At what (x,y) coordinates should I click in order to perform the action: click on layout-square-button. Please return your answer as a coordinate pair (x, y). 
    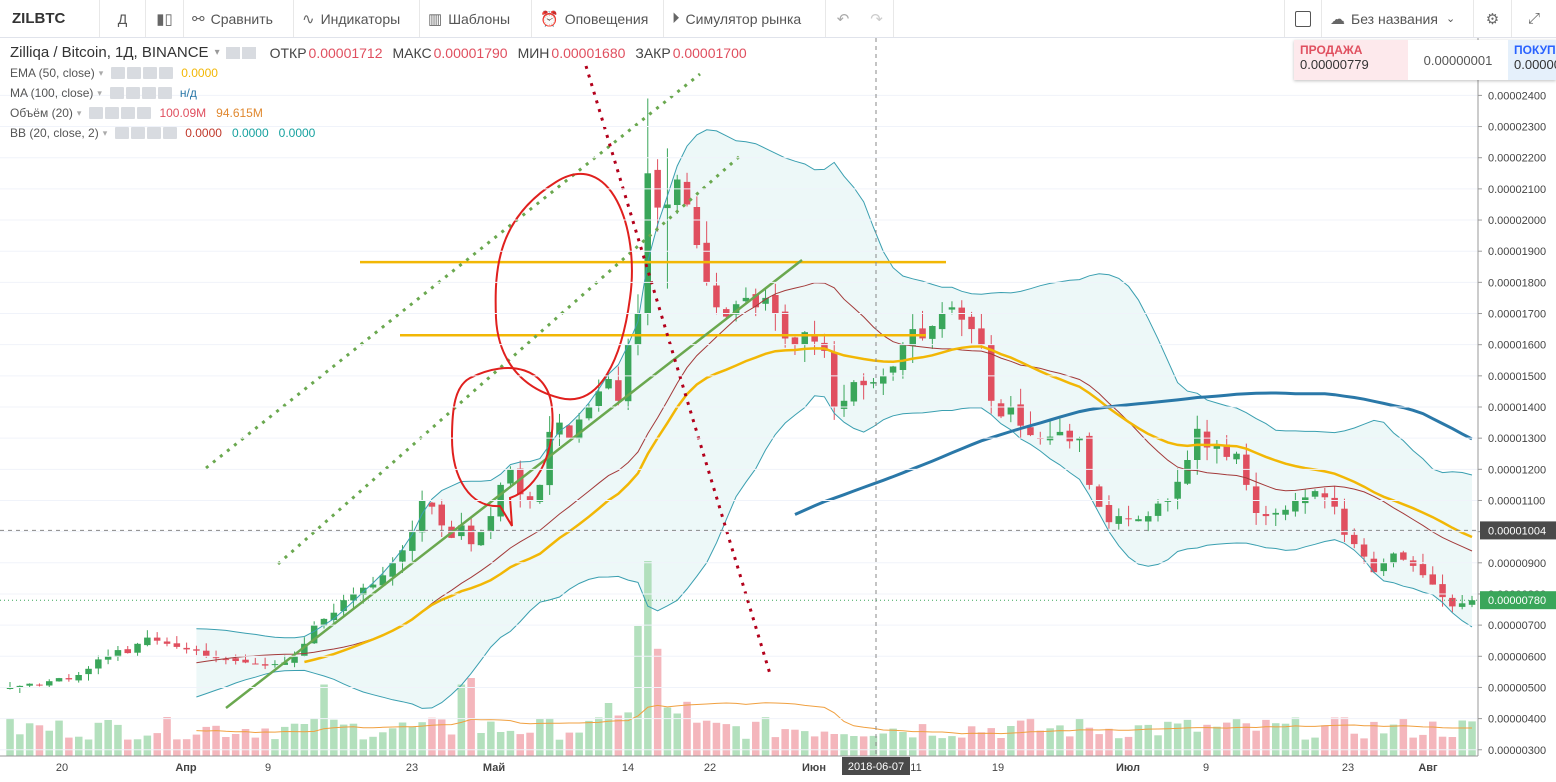
    Looking at the image, I should click on (1303, 18).